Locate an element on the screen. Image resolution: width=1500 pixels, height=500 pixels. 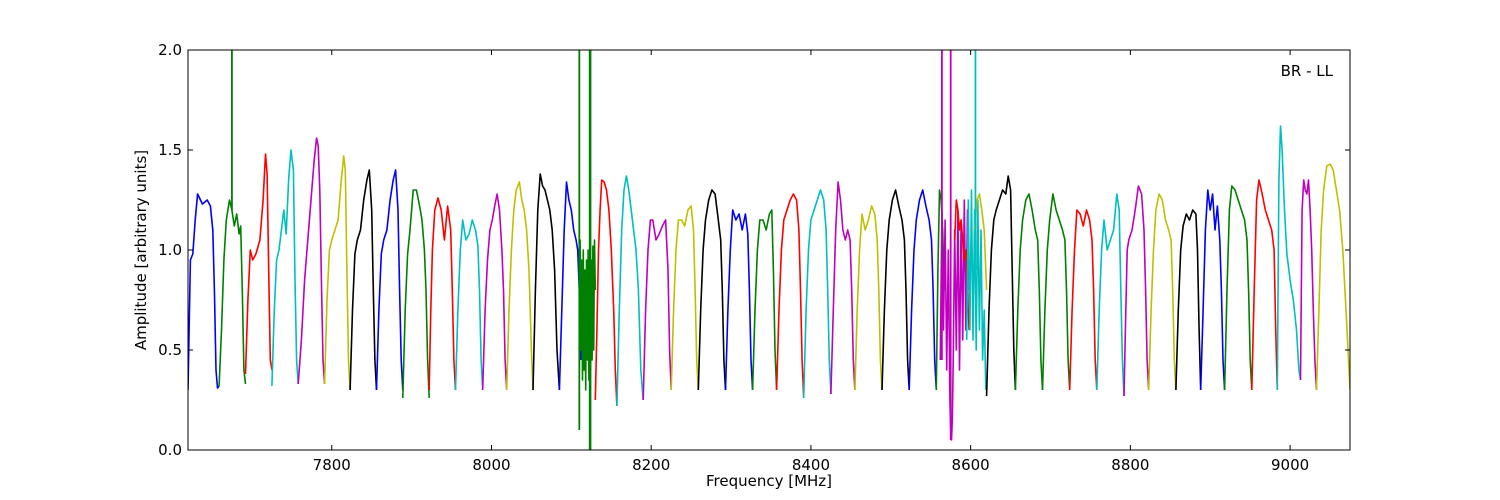
x-tick-label: 8000 is located at coordinates (491, 465).